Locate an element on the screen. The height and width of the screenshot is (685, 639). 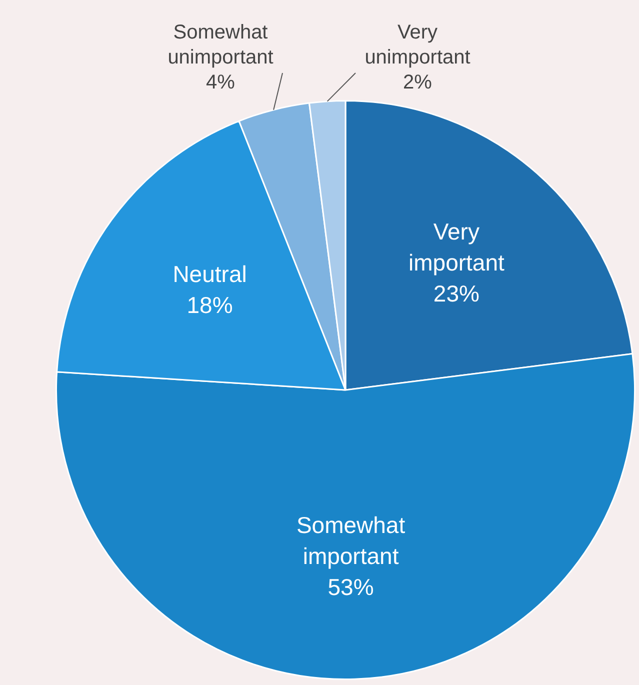
data-label: 53% is located at coordinates (351, 587).